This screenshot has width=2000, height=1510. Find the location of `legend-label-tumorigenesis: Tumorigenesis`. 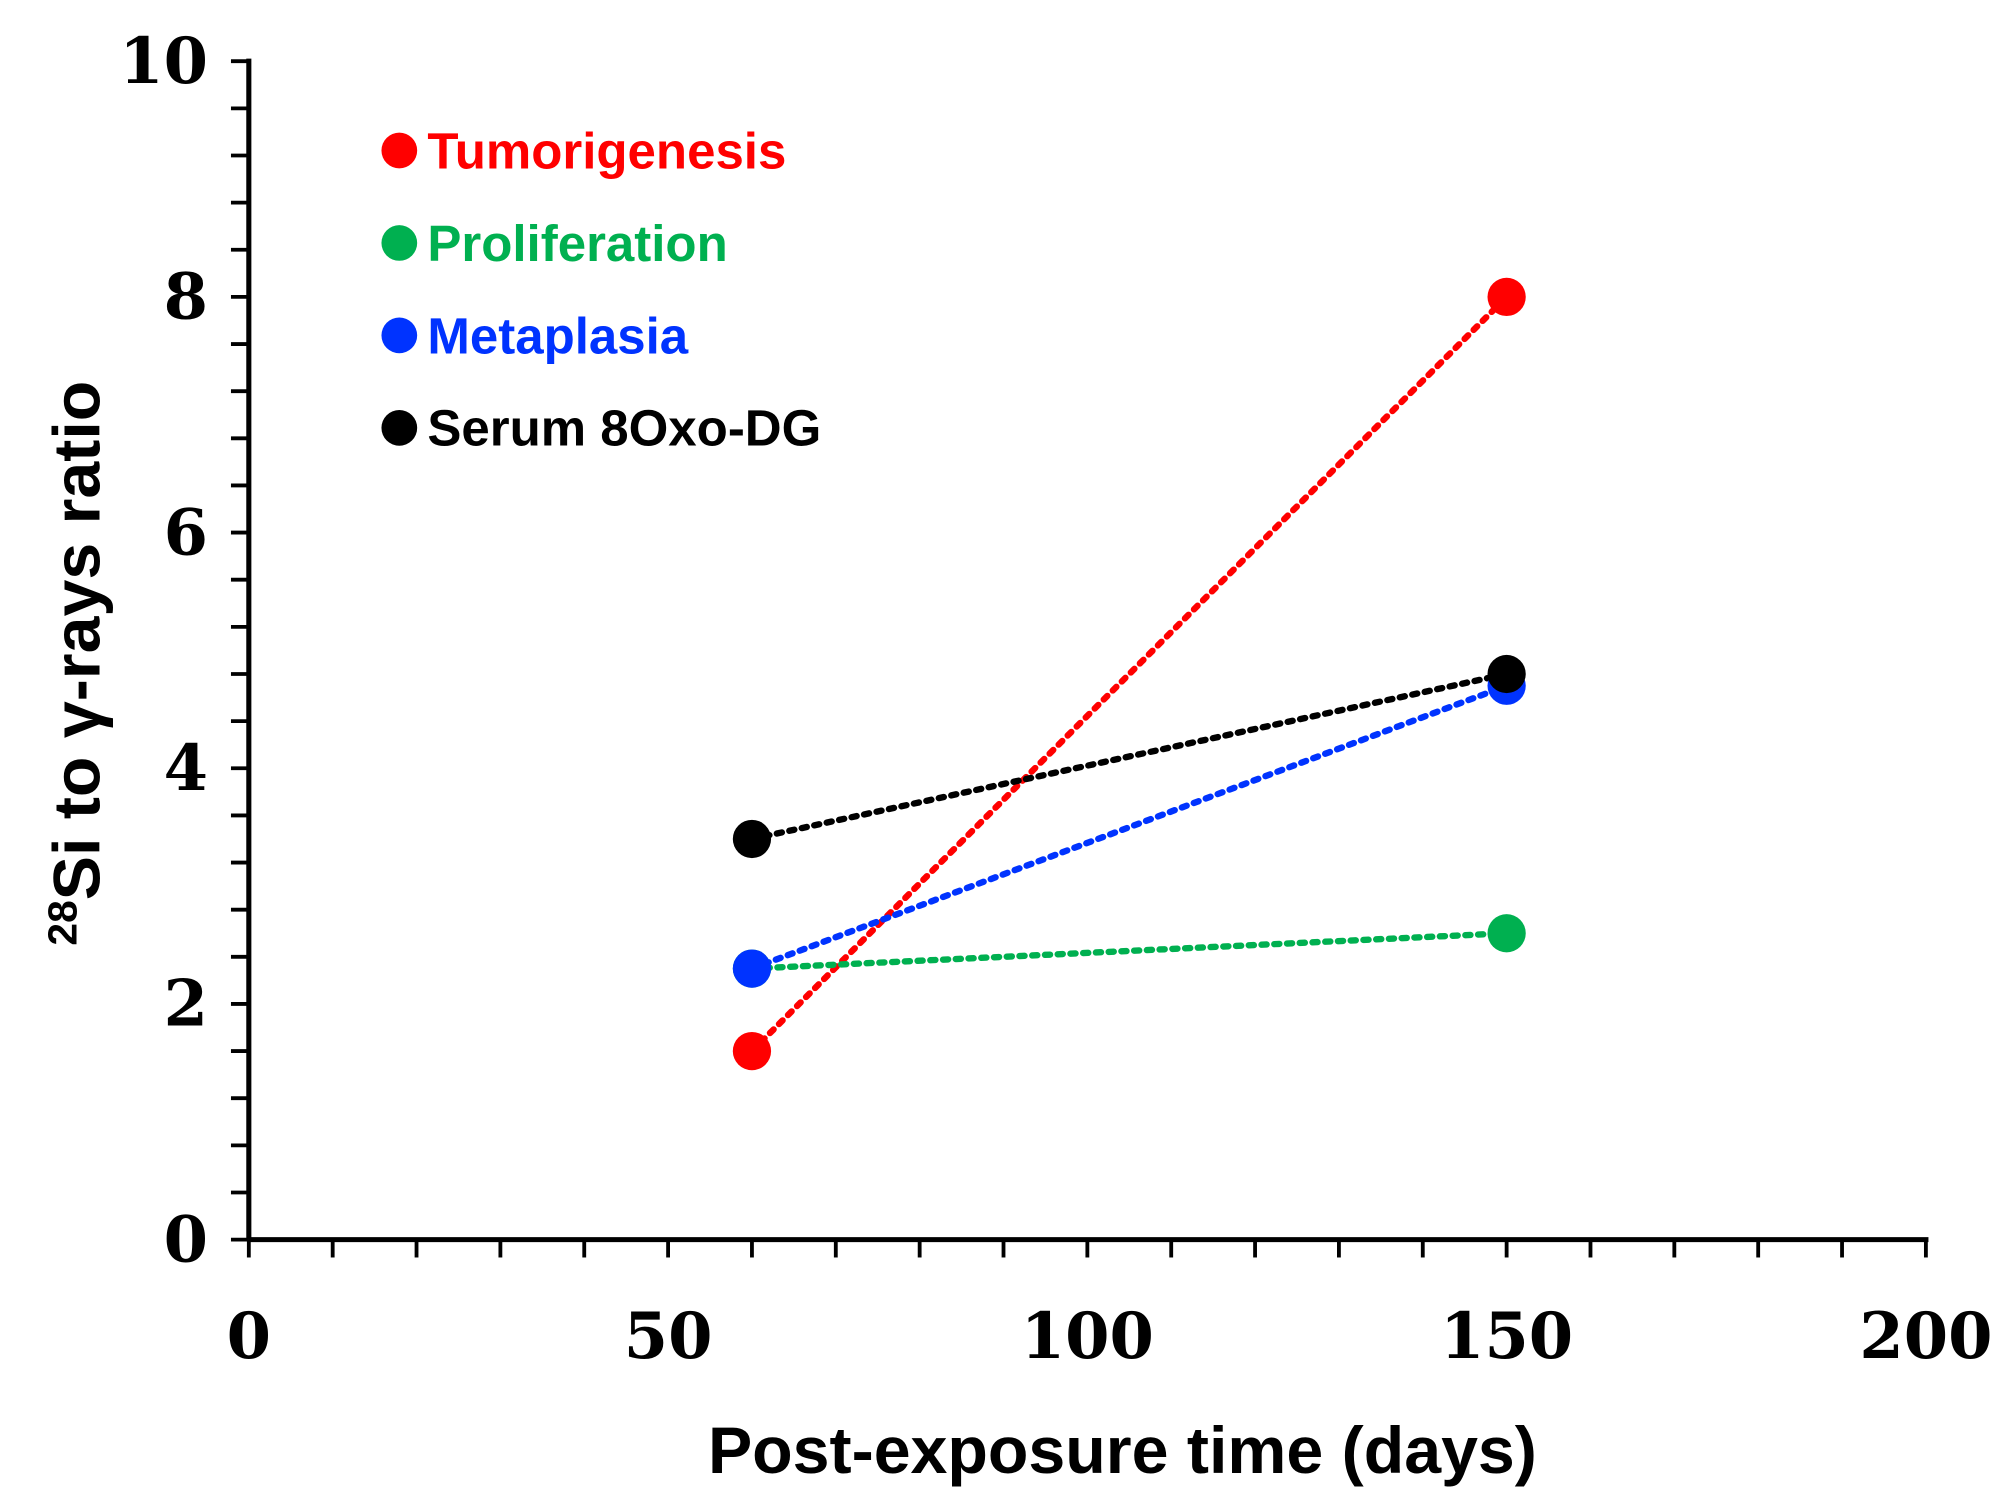

legend-label-tumorigenesis: Tumorigenesis is located at coordinates (606, 150).